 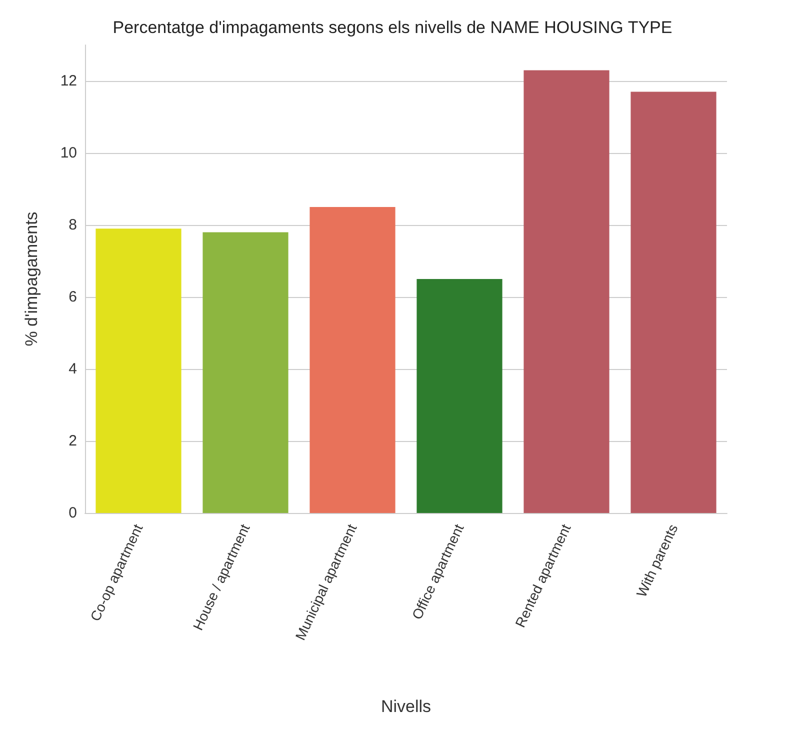 I want to click on y-tick-label: 10, so click(x=68, y=153).